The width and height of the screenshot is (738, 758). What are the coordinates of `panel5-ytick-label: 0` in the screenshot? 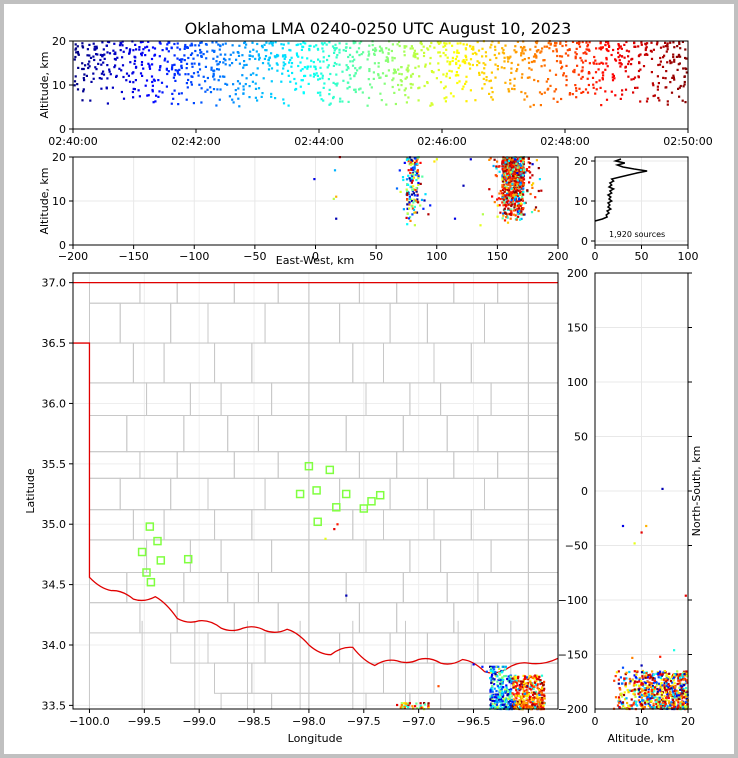 It's located at (584, 491).